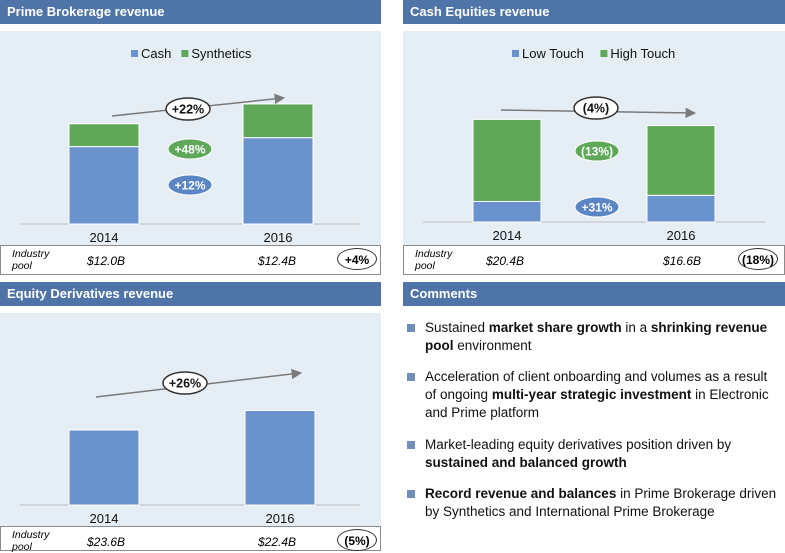  I want to click on prime-pool-2014: $12.0B, so click(106, 261).